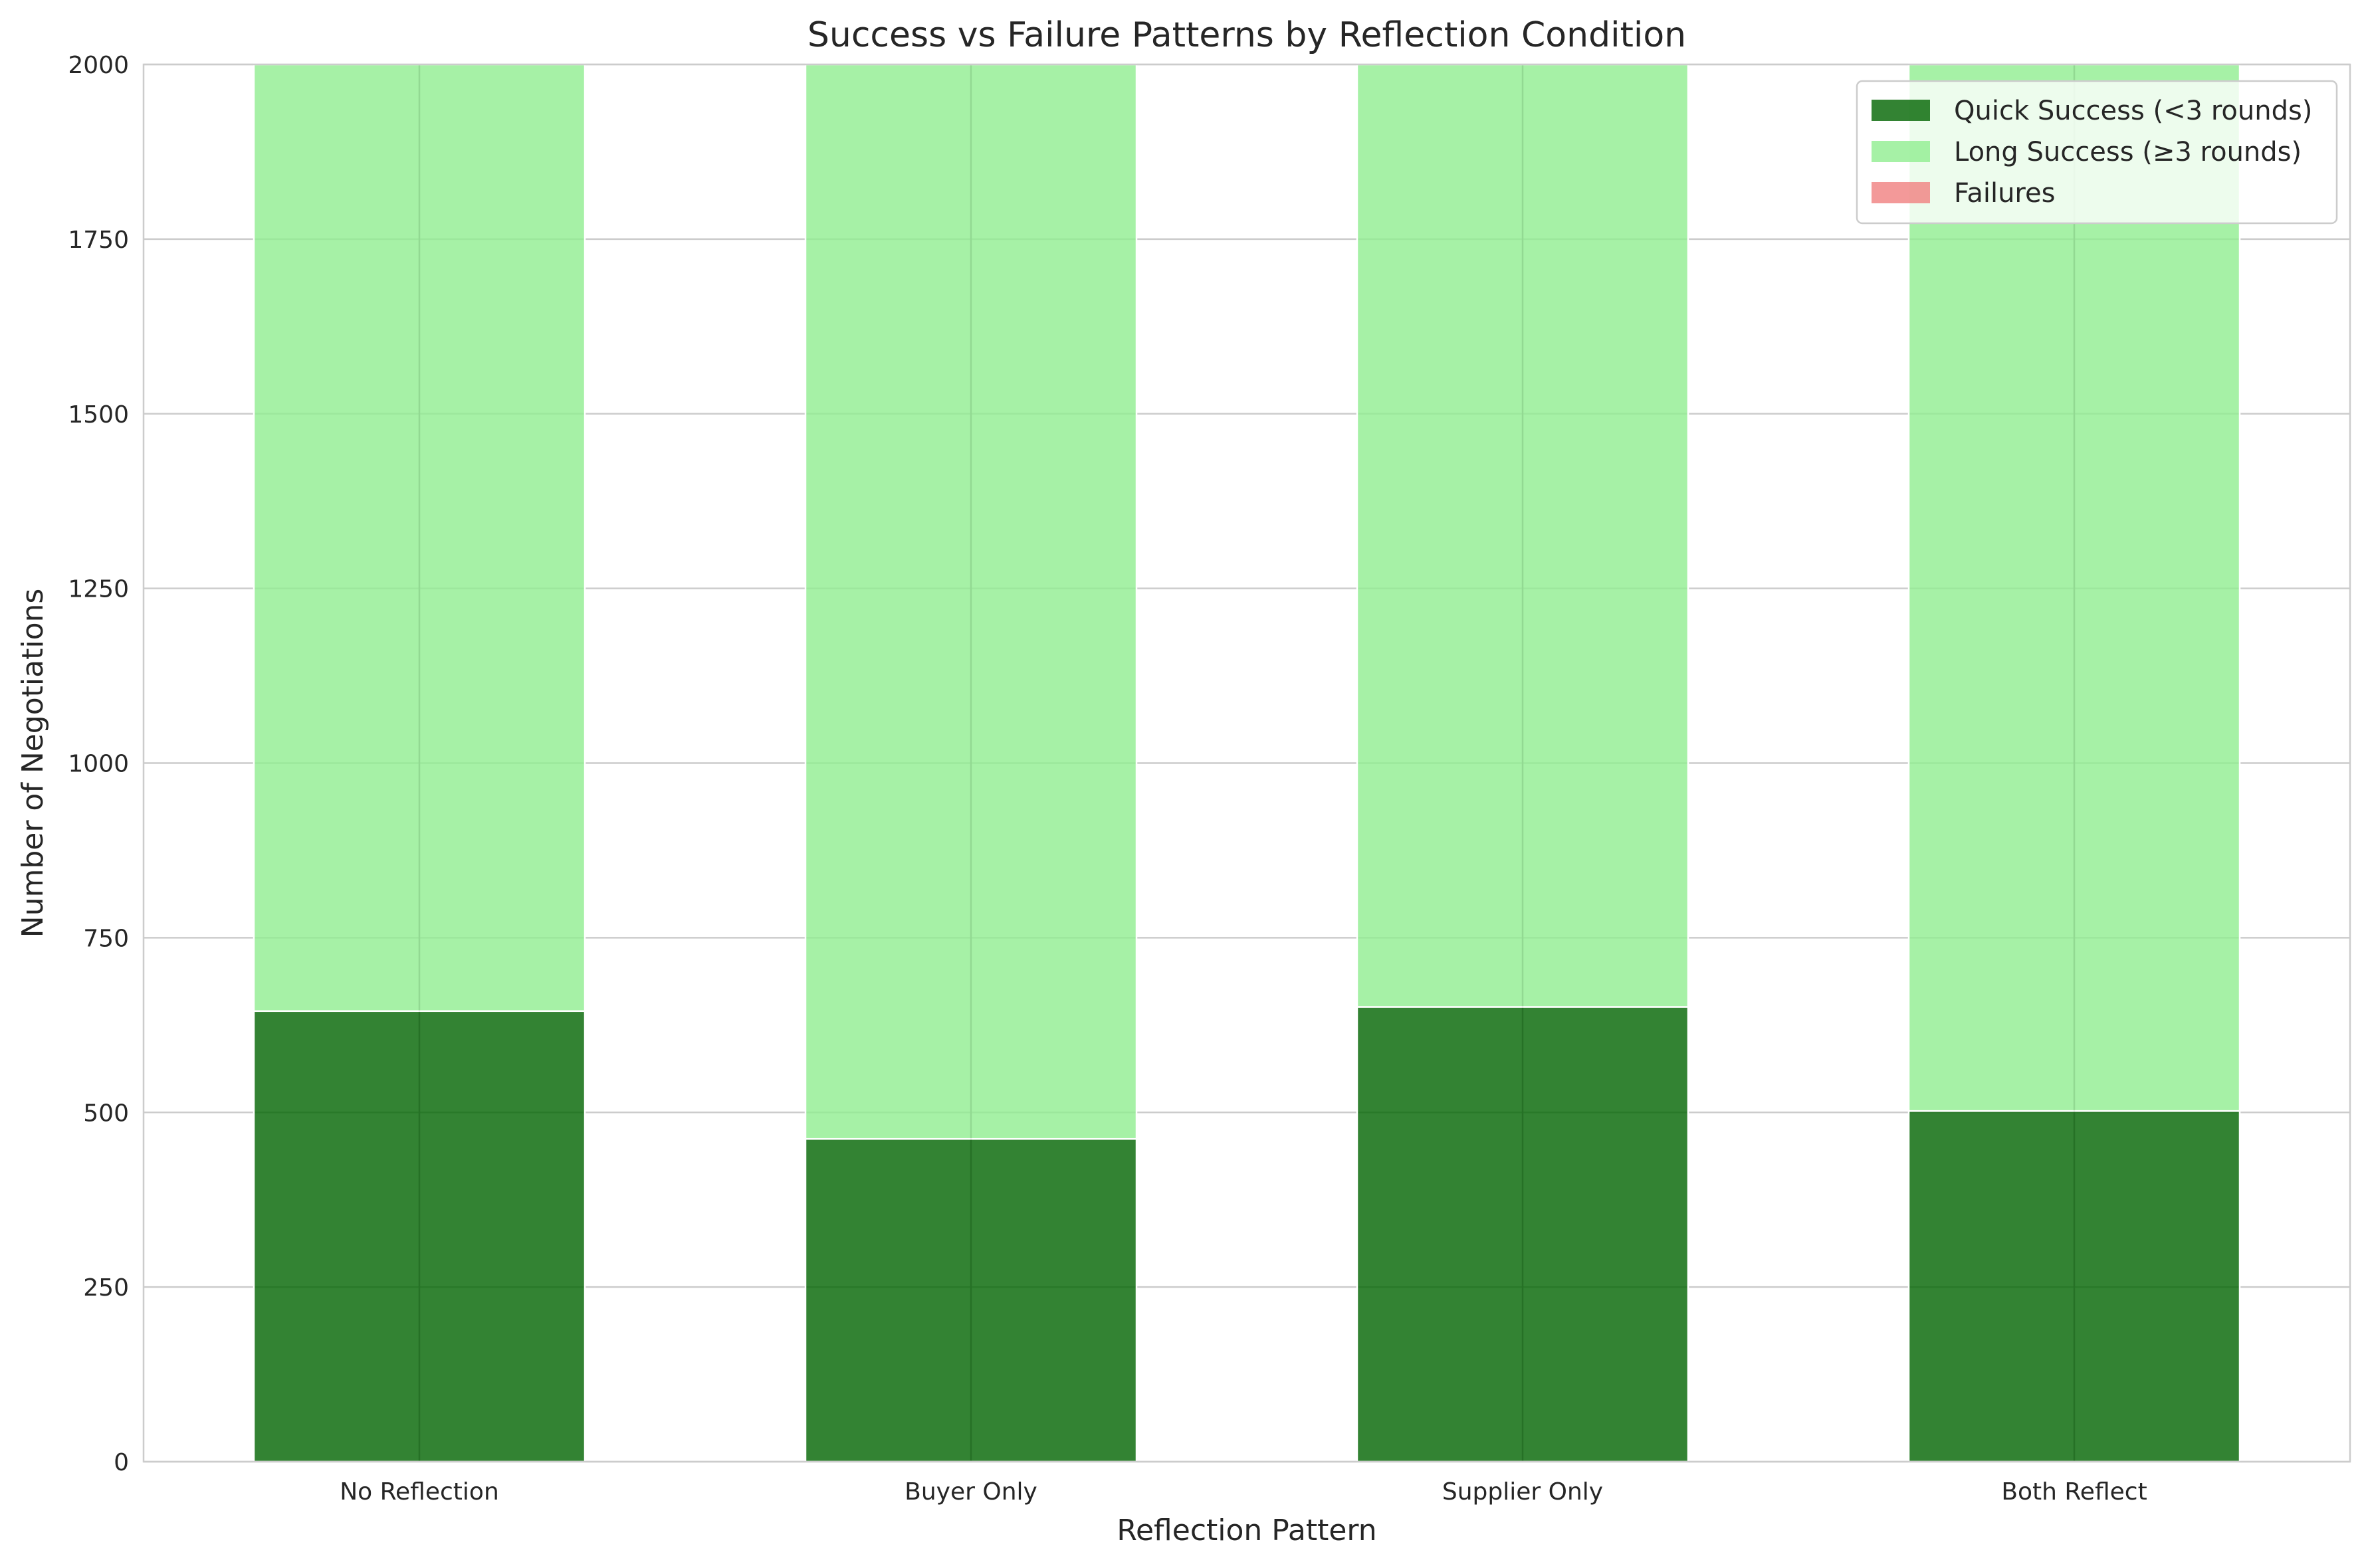 The width and height of the screenshot is (2366, 1568). I want to click on y-tick-label: 500, so click(106, 1113).